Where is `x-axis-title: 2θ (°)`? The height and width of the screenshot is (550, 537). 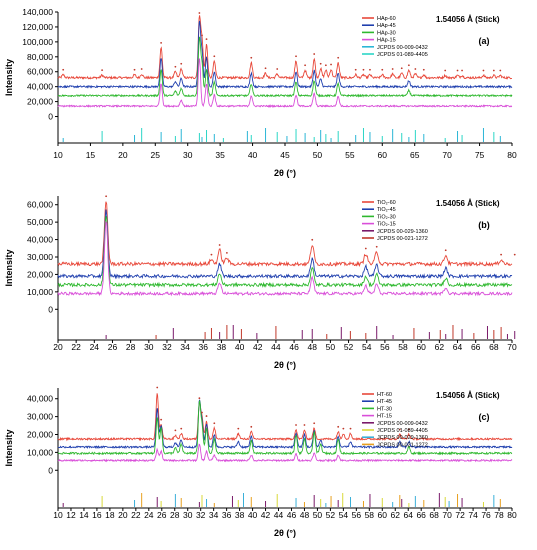 x-axis-title: 2θ (°) is located at coordinates (285, 533).